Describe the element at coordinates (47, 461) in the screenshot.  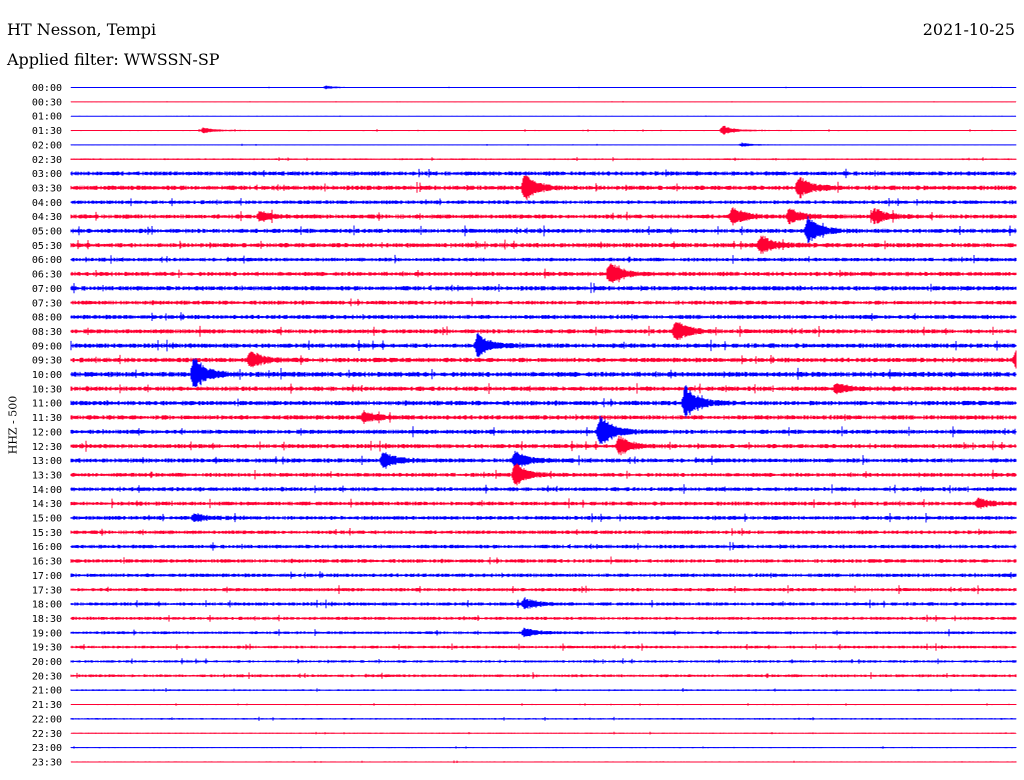
I see `row-time-label: 13:00` at that location.